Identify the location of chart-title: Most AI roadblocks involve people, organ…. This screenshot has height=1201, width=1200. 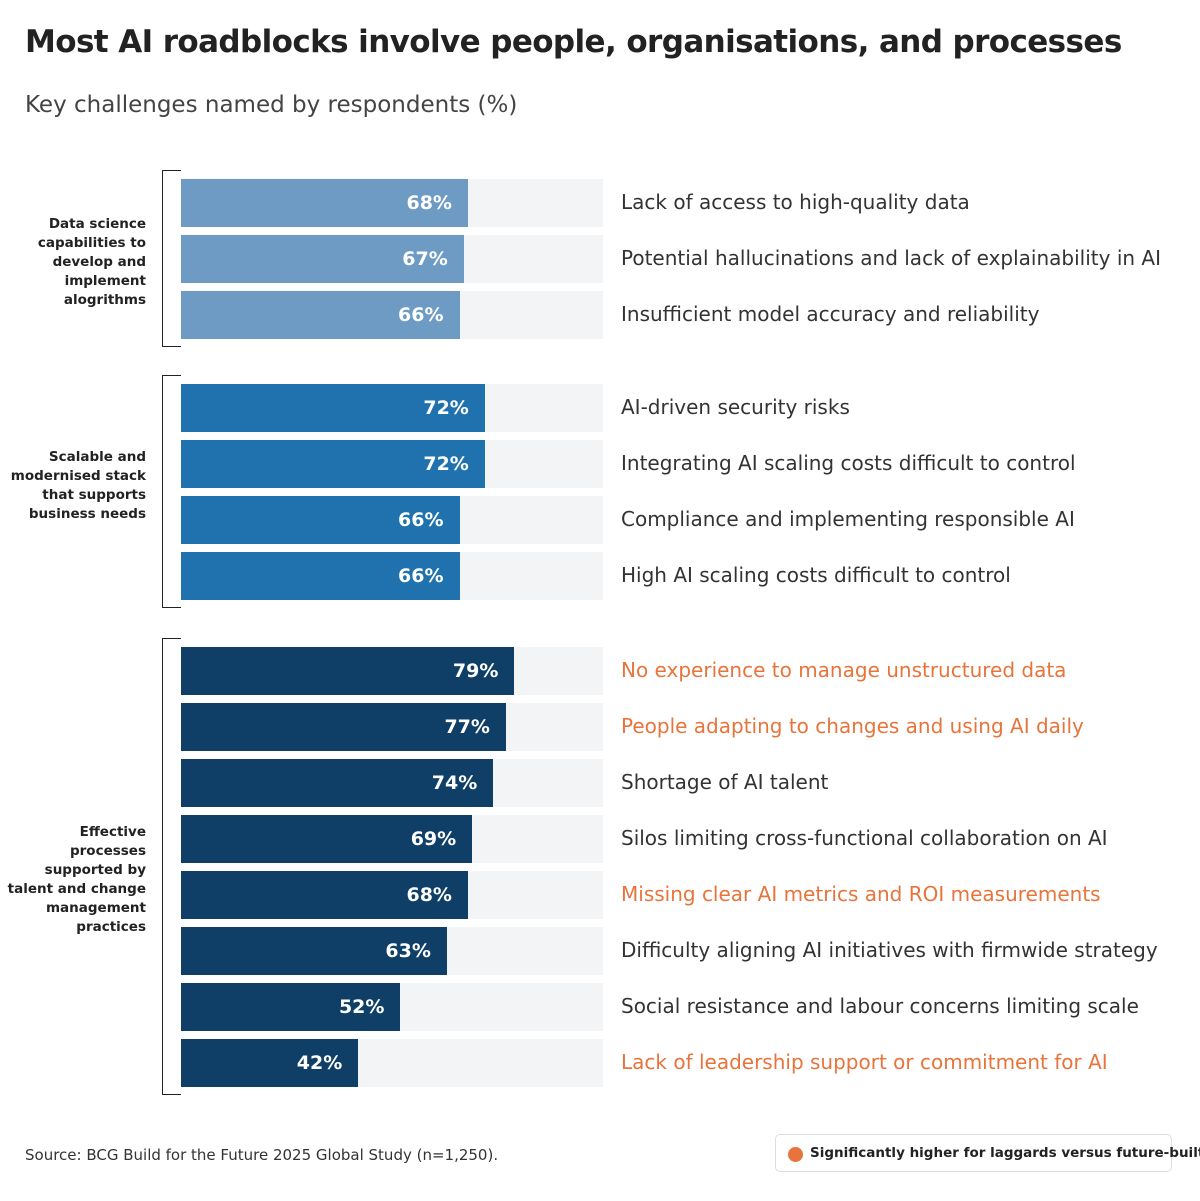
(573, 42).